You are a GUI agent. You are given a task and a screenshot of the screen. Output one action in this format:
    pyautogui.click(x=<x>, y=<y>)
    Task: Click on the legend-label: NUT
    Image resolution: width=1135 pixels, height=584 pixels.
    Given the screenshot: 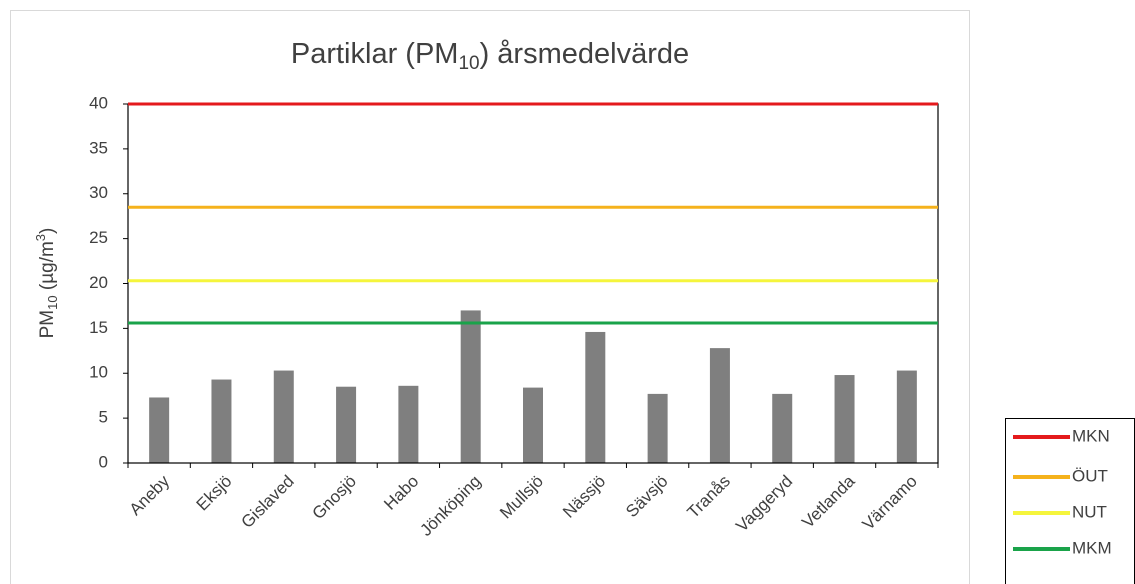 What is the action you would take?
    pyautogui.click(x=1089, y=511)
    